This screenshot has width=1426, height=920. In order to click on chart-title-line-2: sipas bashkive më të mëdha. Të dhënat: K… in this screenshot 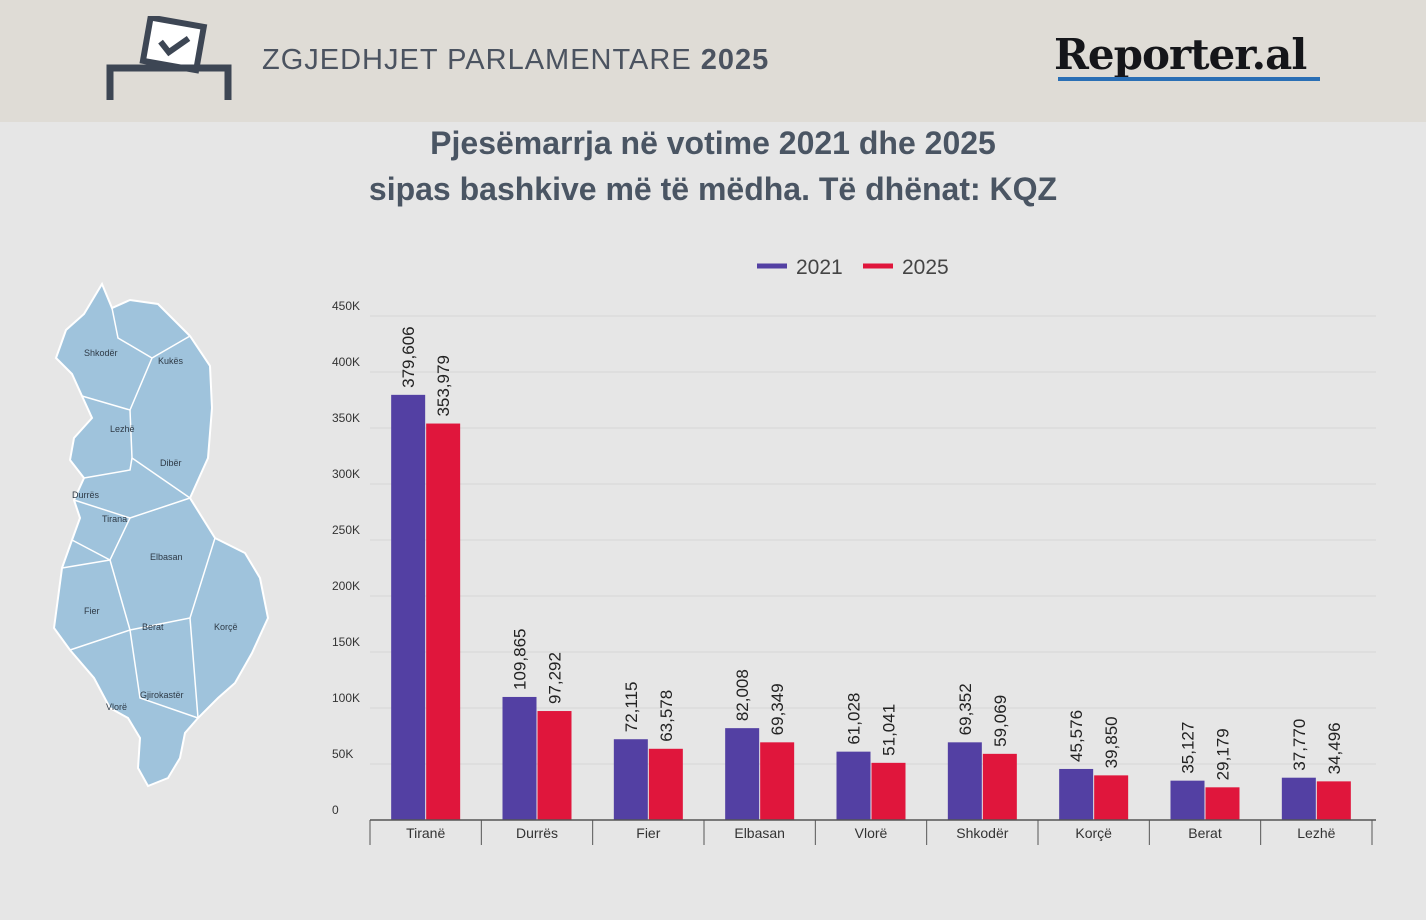, I will do `click(713, 189)`.